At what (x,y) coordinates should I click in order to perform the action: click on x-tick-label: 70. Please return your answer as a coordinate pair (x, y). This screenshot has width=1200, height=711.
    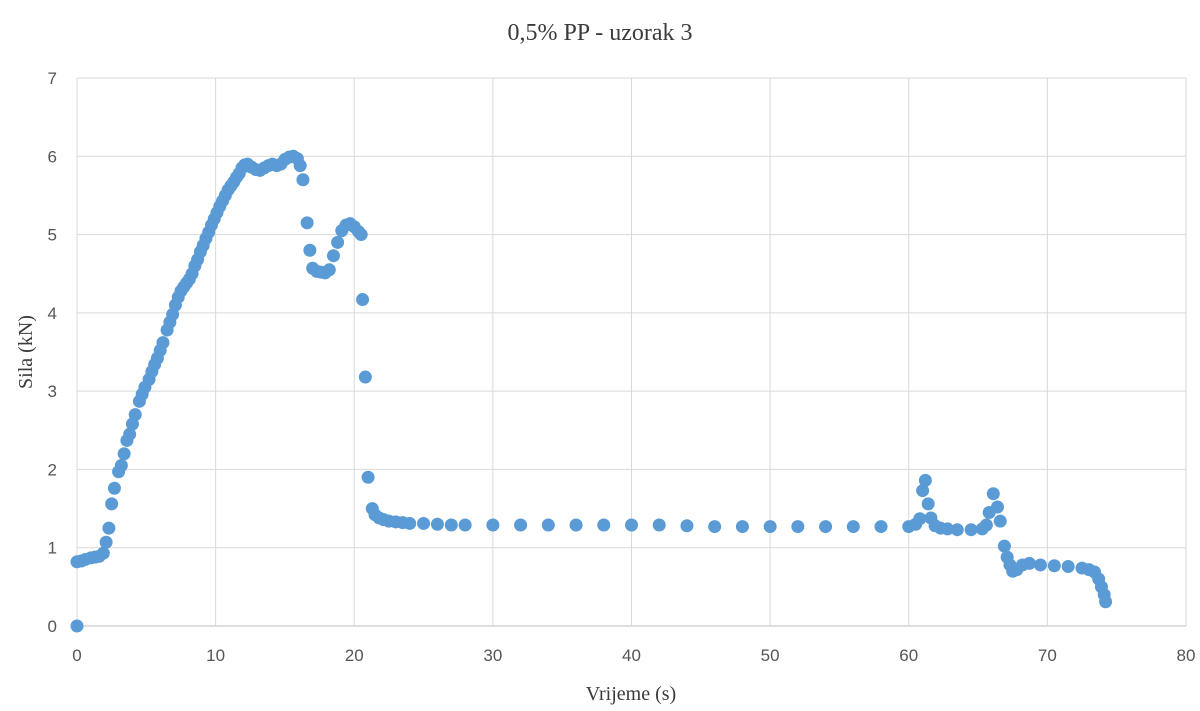
    Looking at the image, I should click on (1047, 655).